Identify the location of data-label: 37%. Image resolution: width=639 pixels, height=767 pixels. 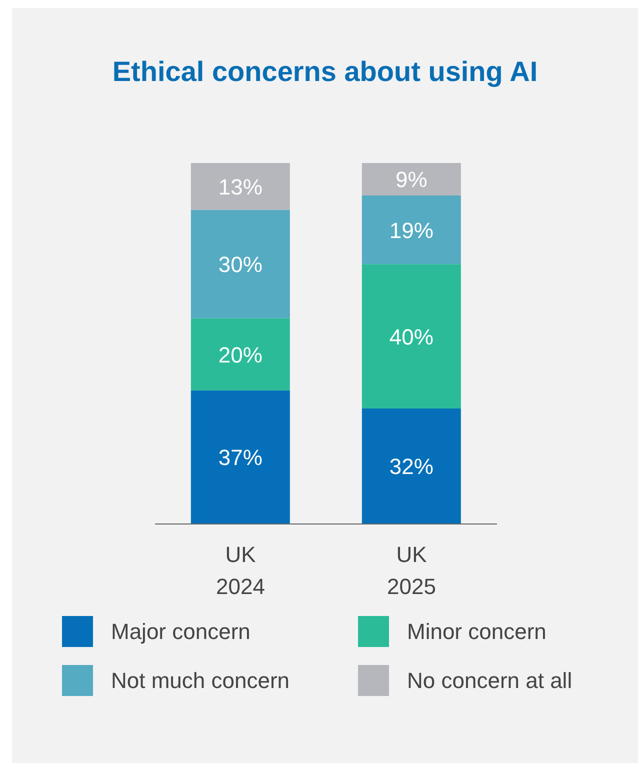
(240, 457).